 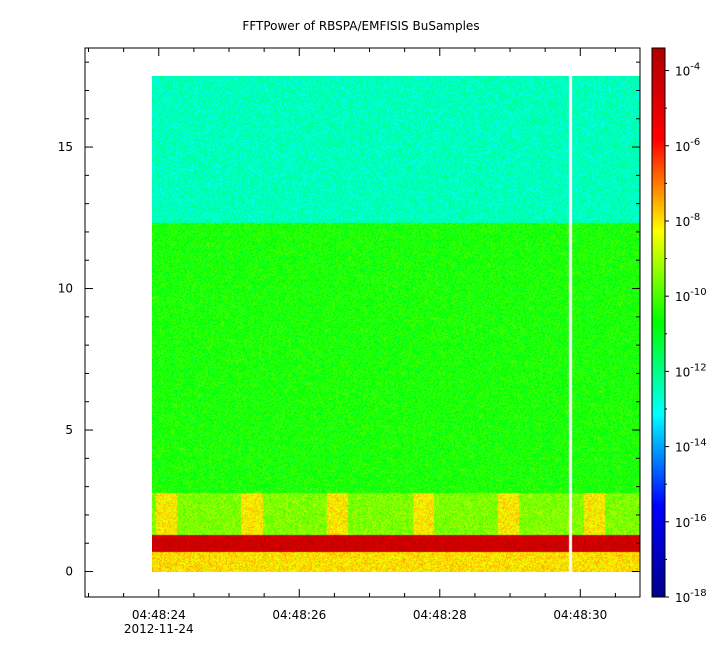 What do you see at coordinates (691, 295) in the screenshot?
I see `colorbar-tick-label: 10⁻¹⁰` at bounding box center [691, 295].